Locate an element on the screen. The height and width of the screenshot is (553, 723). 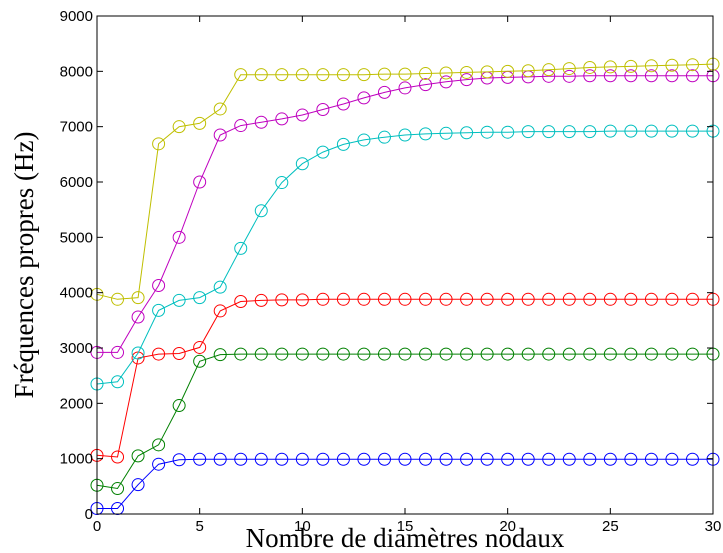
x-tick-label-3: 15 is located at coordinates (405, 526).